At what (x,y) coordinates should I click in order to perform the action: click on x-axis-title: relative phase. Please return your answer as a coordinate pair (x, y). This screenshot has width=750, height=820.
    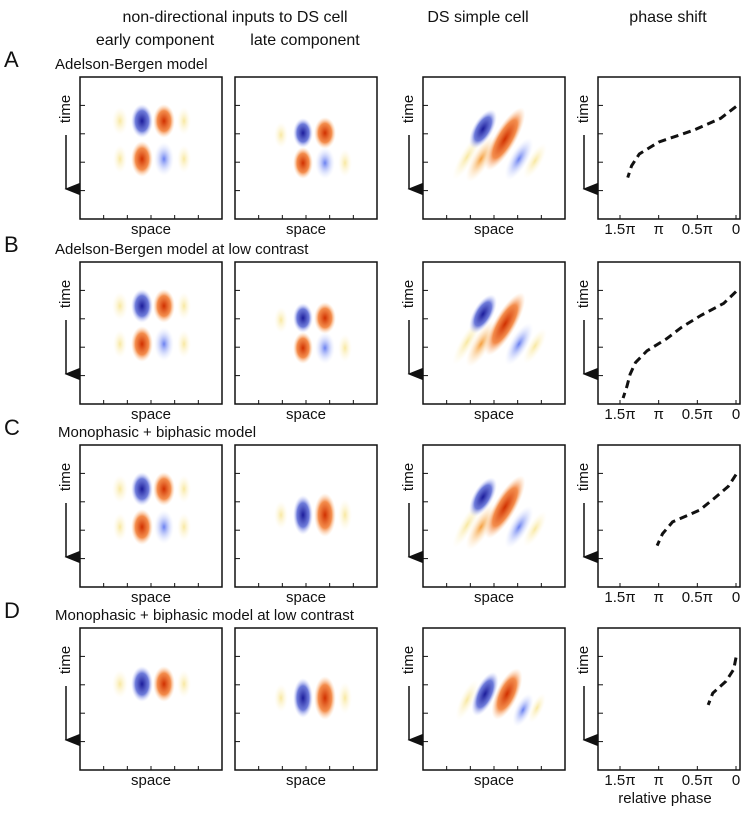
    Looking at the image, I should click on (664, 798).